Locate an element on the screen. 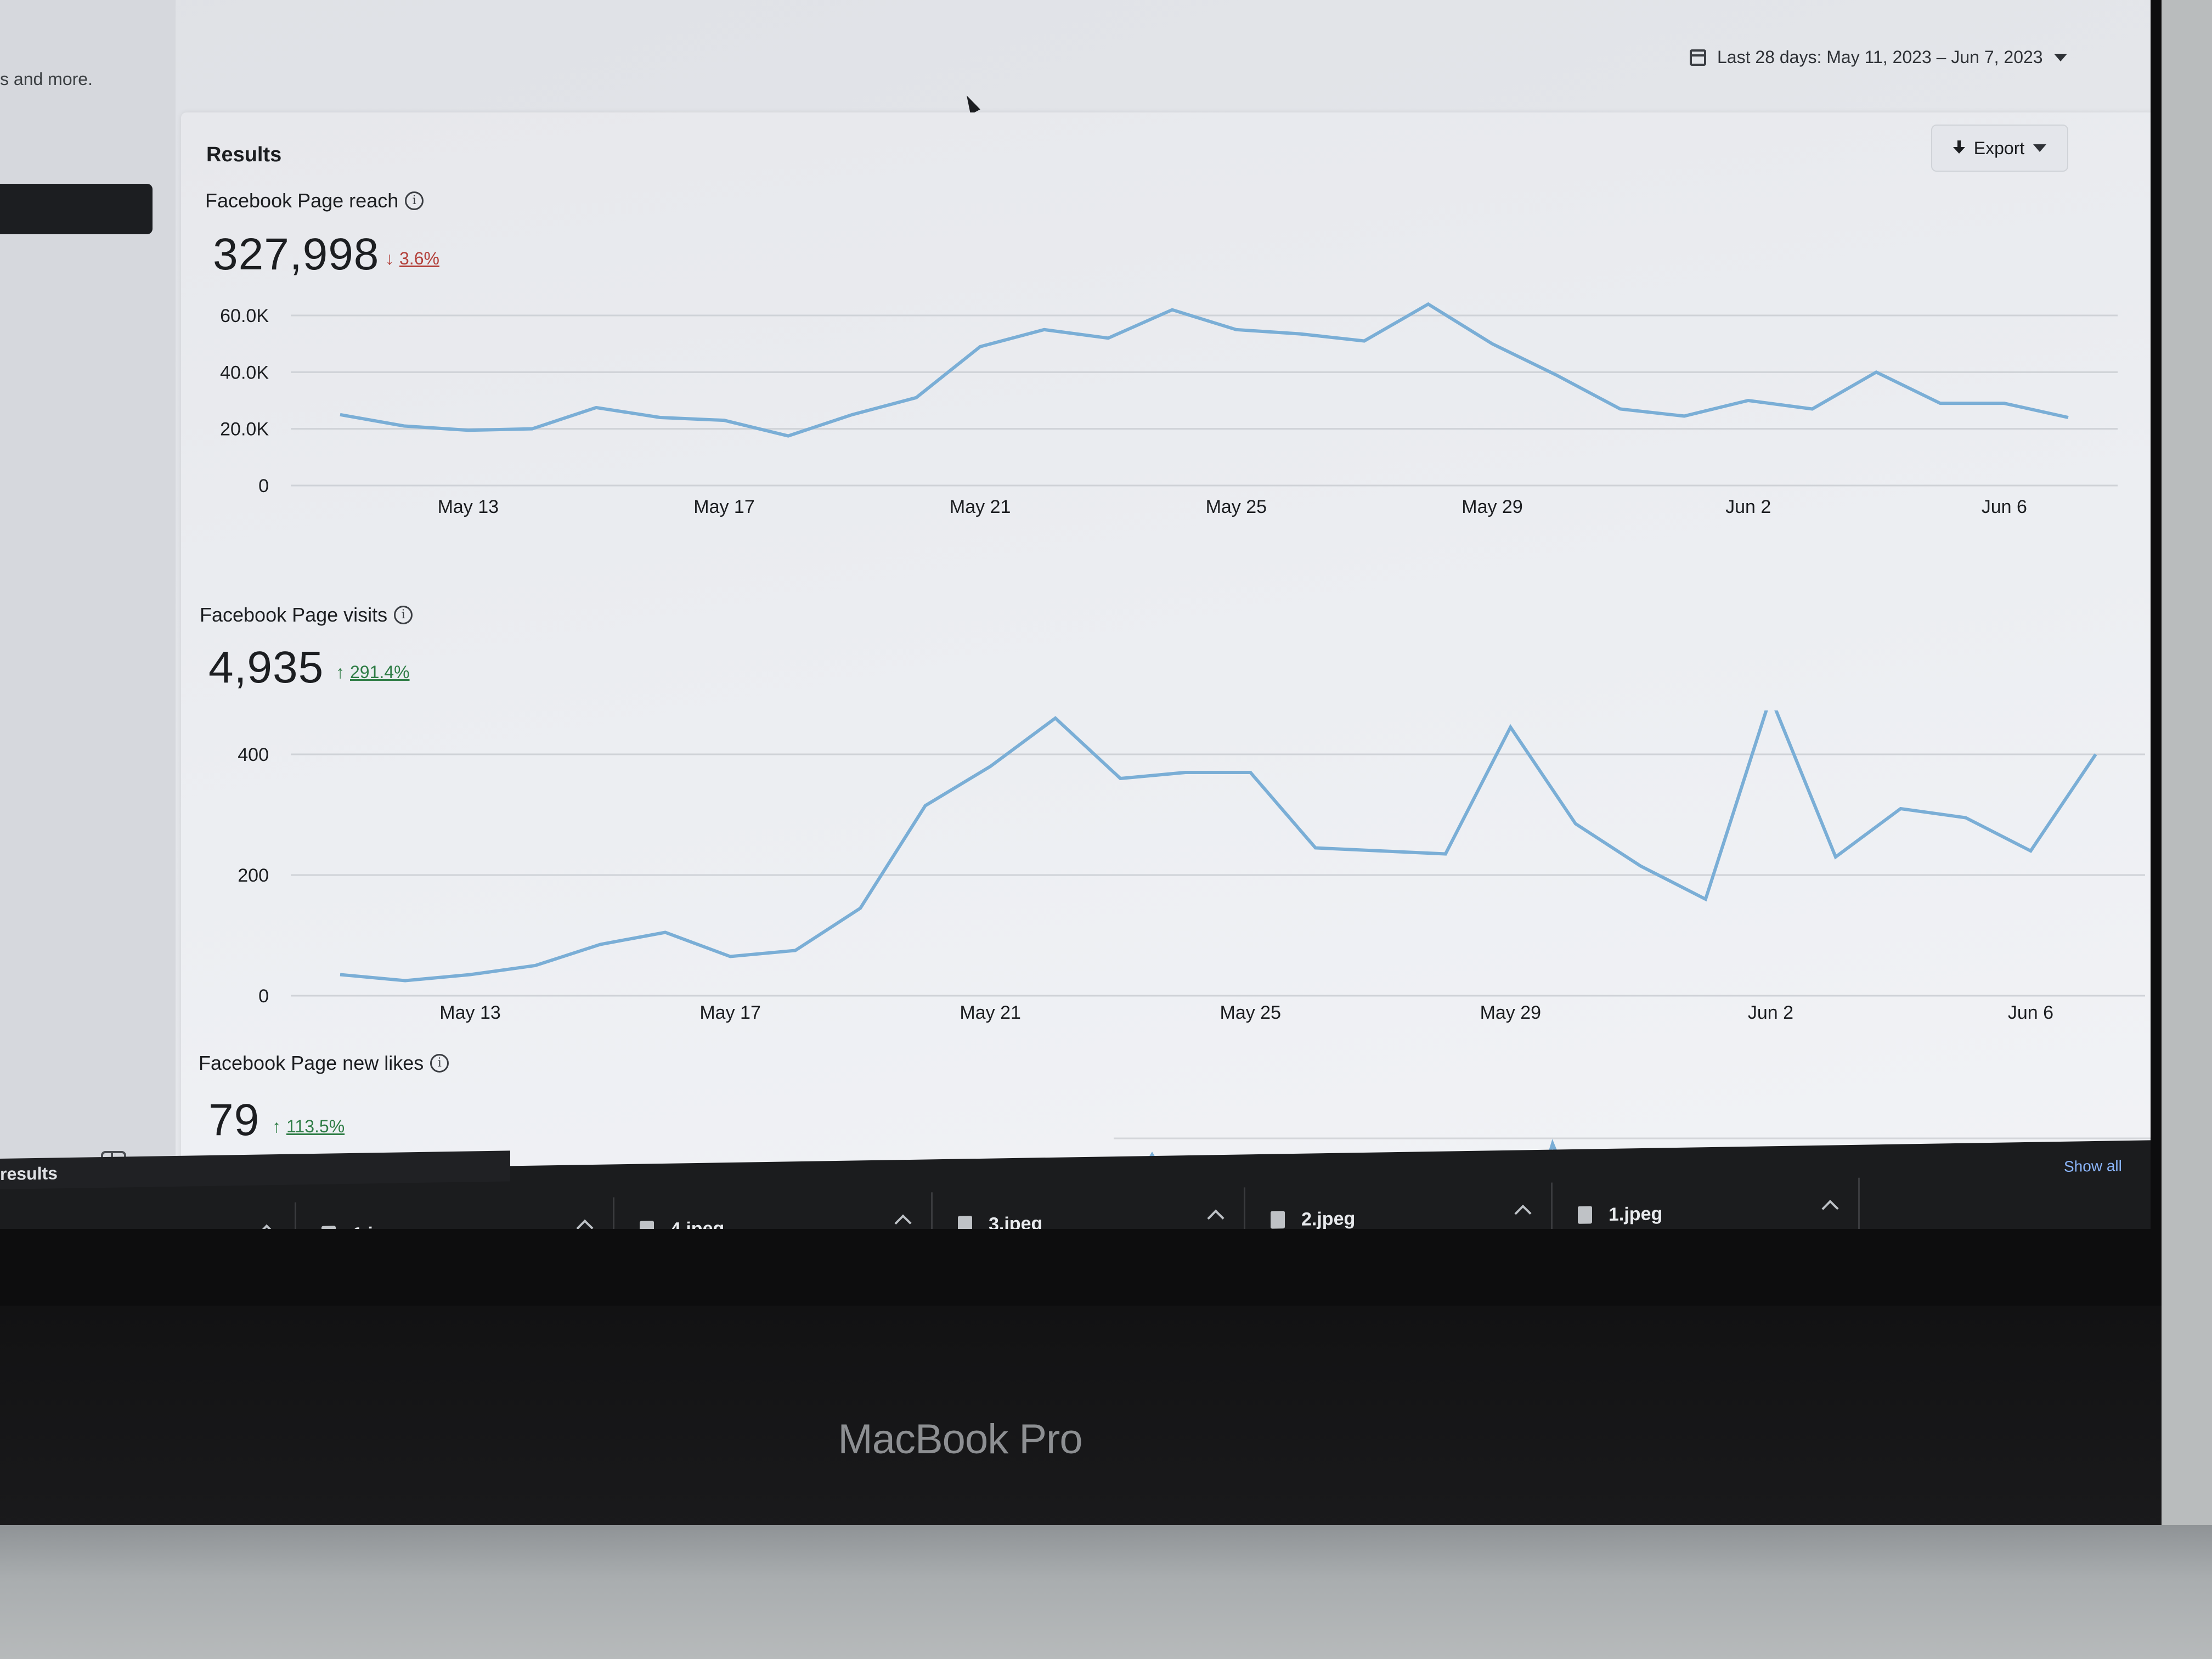 This screenshot has width=2212, height=1659. export-button: Export is located at coordinates (1999, 149).